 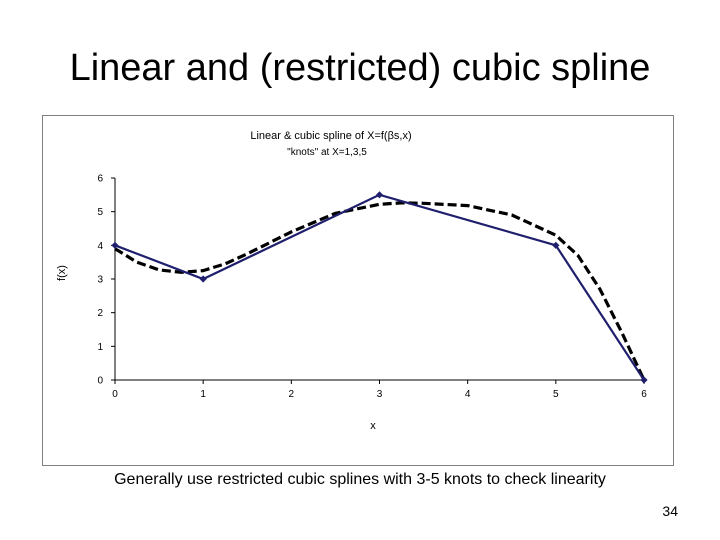 I want to click on y-tick-label: 2, so click(x=100, y=313).